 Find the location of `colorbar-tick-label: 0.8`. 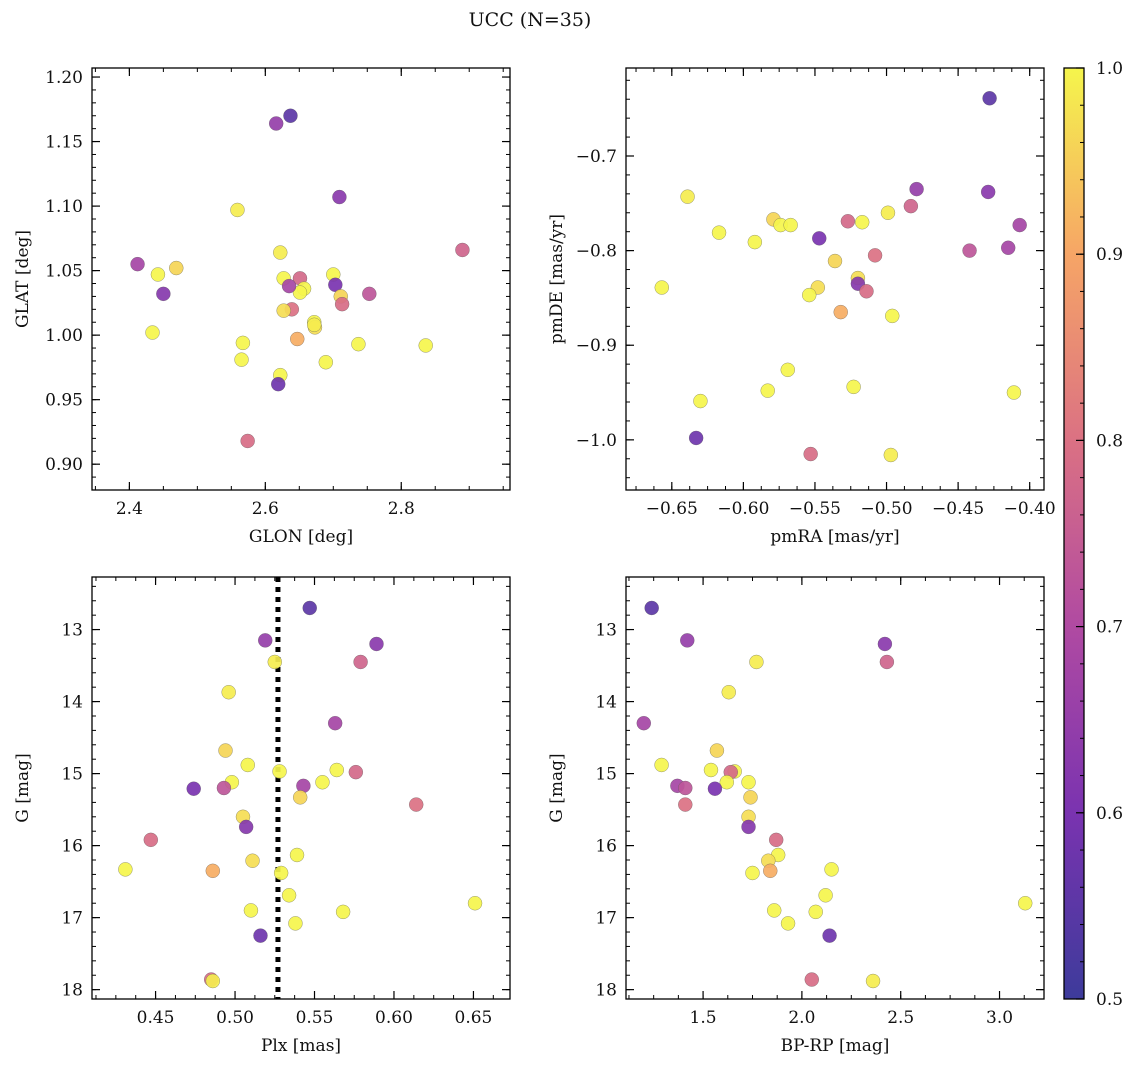

colorbar-tick-label: 0.8 is located at coordinates (1109, 441).